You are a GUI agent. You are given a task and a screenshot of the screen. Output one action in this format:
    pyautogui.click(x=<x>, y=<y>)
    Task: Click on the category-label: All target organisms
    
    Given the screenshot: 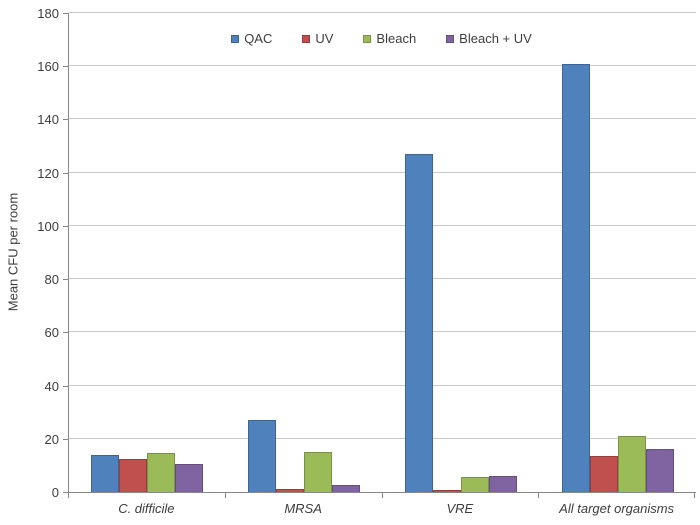 What is the action you would take?
    pyautogui.click(x=617, y=508)
    